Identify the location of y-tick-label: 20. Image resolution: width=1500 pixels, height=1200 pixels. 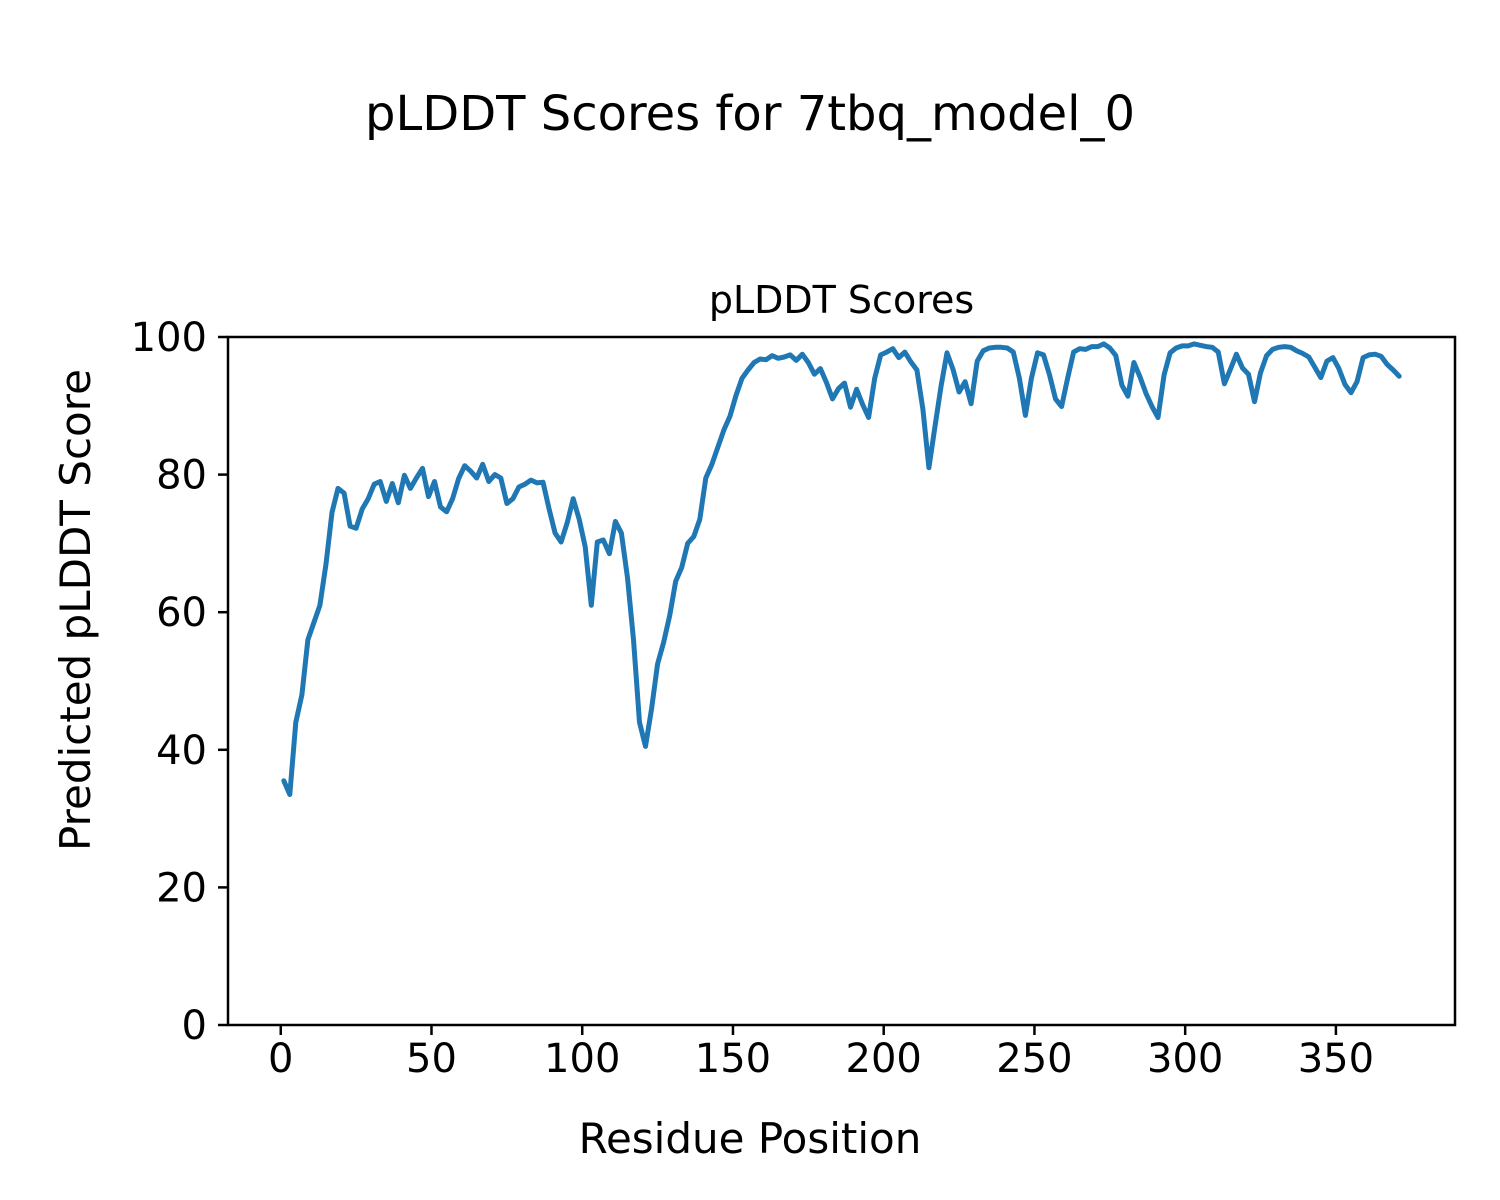
(181, 888).